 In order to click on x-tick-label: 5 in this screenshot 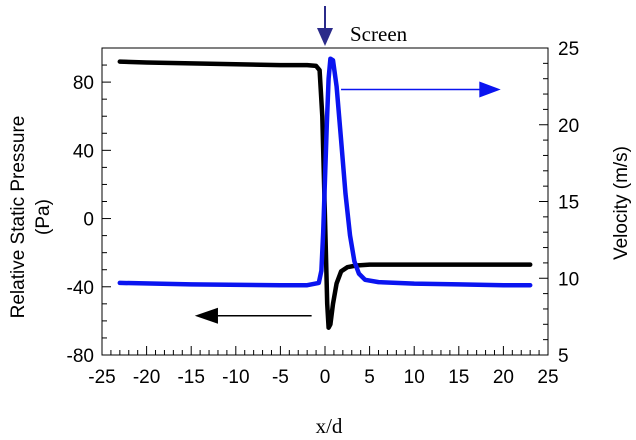, I will do `click(369, 377)`.